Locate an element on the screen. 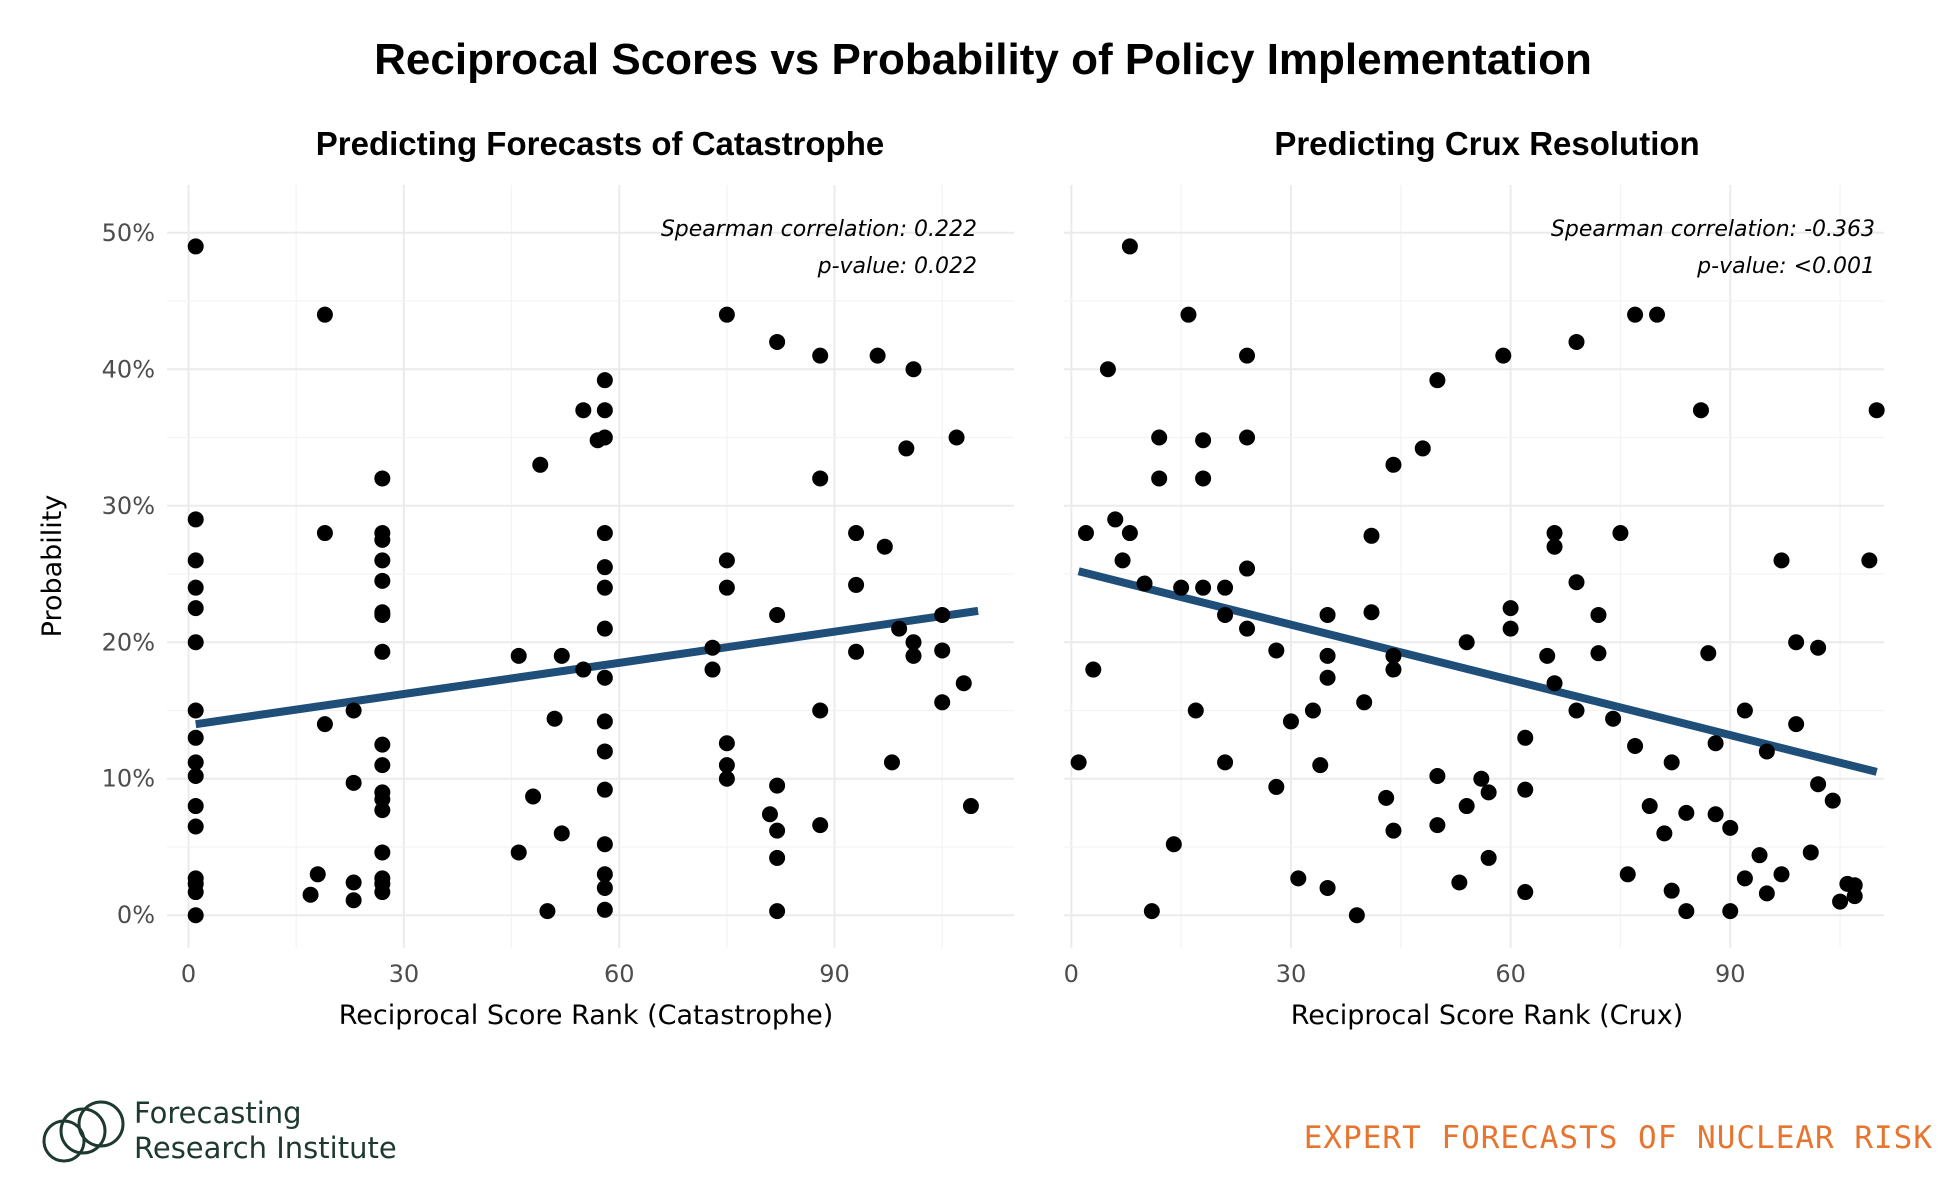 Image resolution: width=1946 pixels, height=1191 pixels. brand-name-line1: Forecasting is located at coordinates (218, 1113).